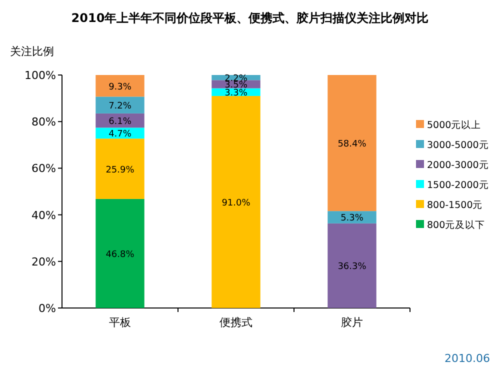 This screenshot has height=375, width=500. What do you see at coordinates (456, 225) in the screenshot?
I see `legend-label: 800元及以下` at bounding box center [456, 225].